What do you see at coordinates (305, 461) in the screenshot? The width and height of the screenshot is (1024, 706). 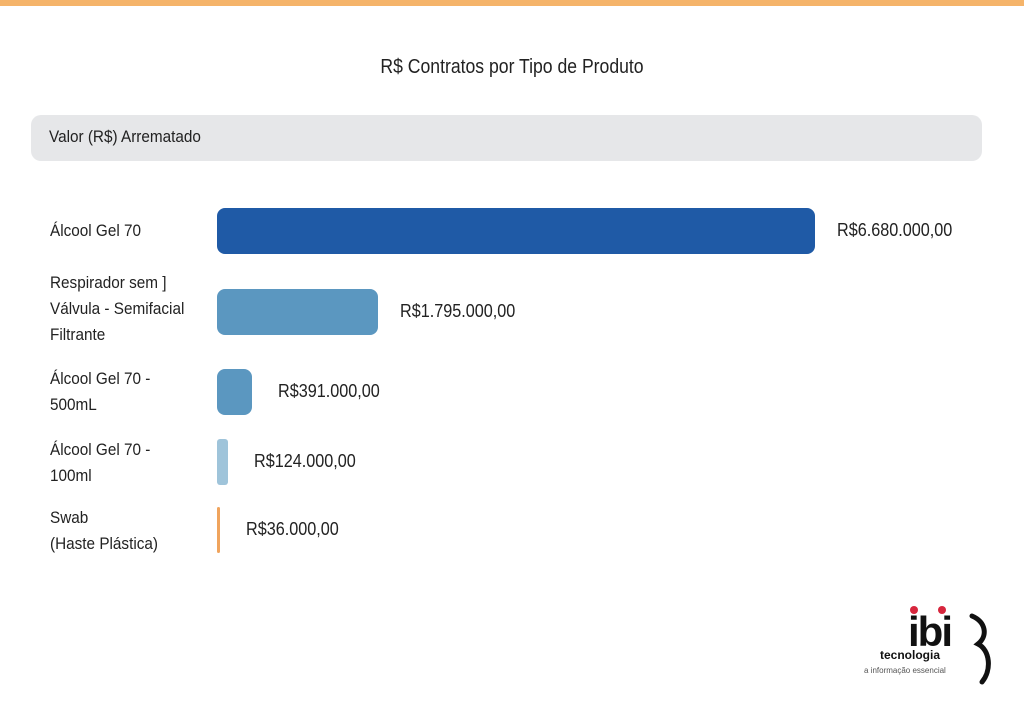 I see `value-label: R$124.000,00` at bounding box center [305, 461].